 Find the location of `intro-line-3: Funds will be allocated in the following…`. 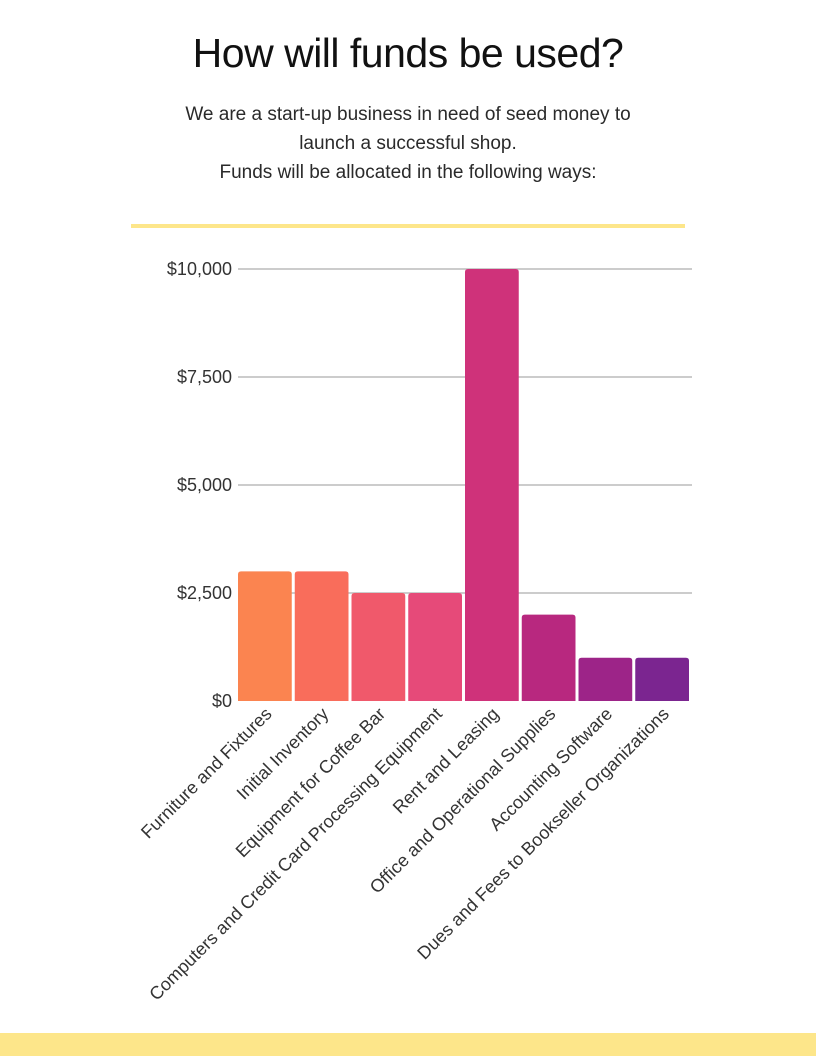

intro-line-3: Funds will be allocated in the following… is located at coordinates (408, 172).